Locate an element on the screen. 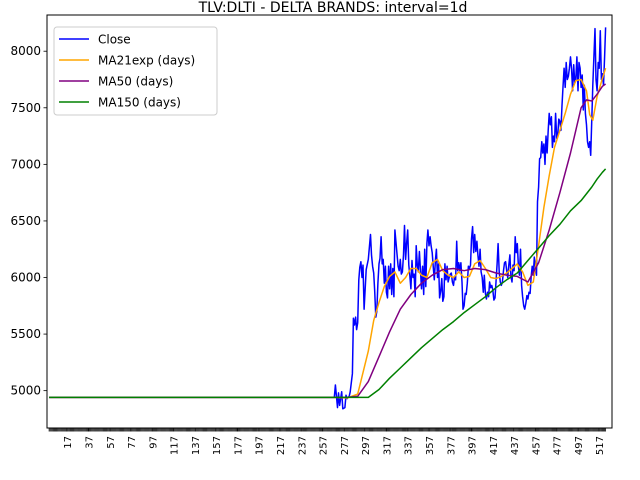 This screenshot has height=480, width=640. x-tick-label: 517 is located at coordinates (600, 445).